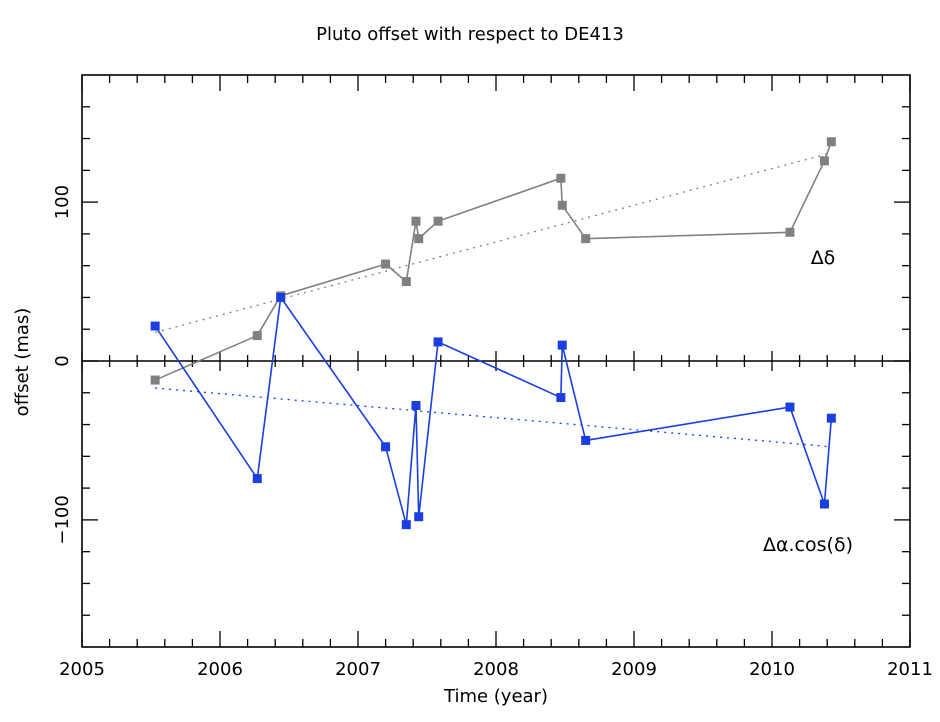 Image resolution: width=940 pixels, height=722 pixels. What do you see at coordinates (495, 696) in the screenshot?
I see `x-axis-title: Time (year)` at bounding box center [495, 696].